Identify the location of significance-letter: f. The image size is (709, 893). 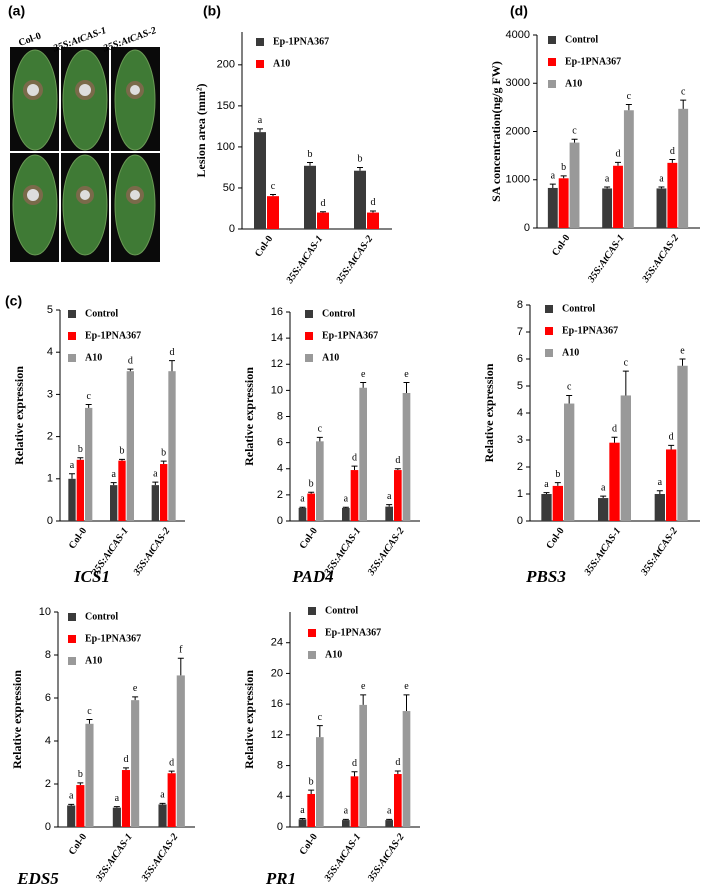
(181, 650).